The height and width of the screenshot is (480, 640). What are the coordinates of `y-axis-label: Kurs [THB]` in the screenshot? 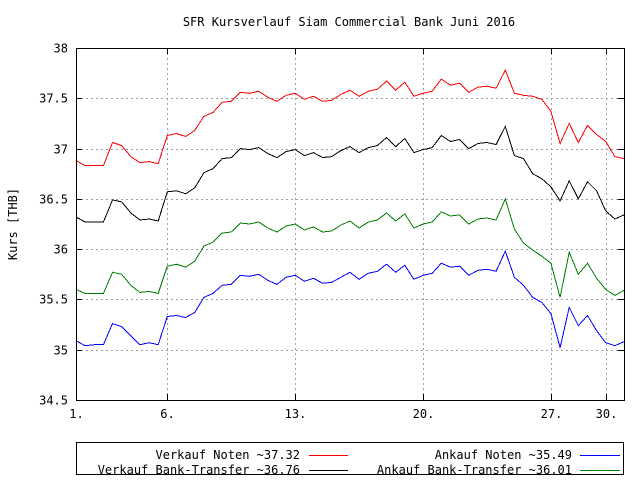 It's located at (13, 224).